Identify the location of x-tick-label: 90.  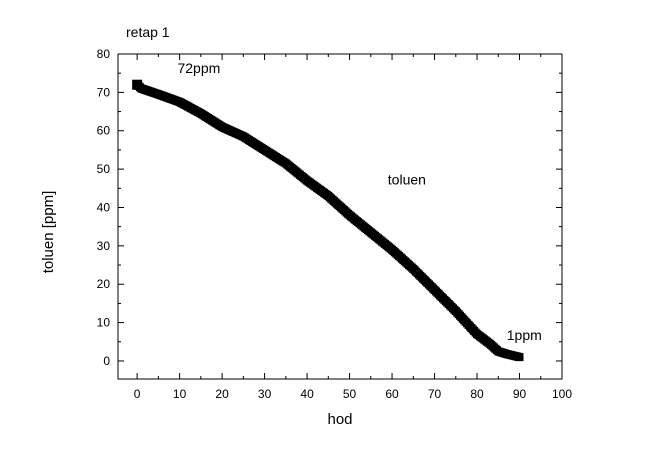
(520, 394).